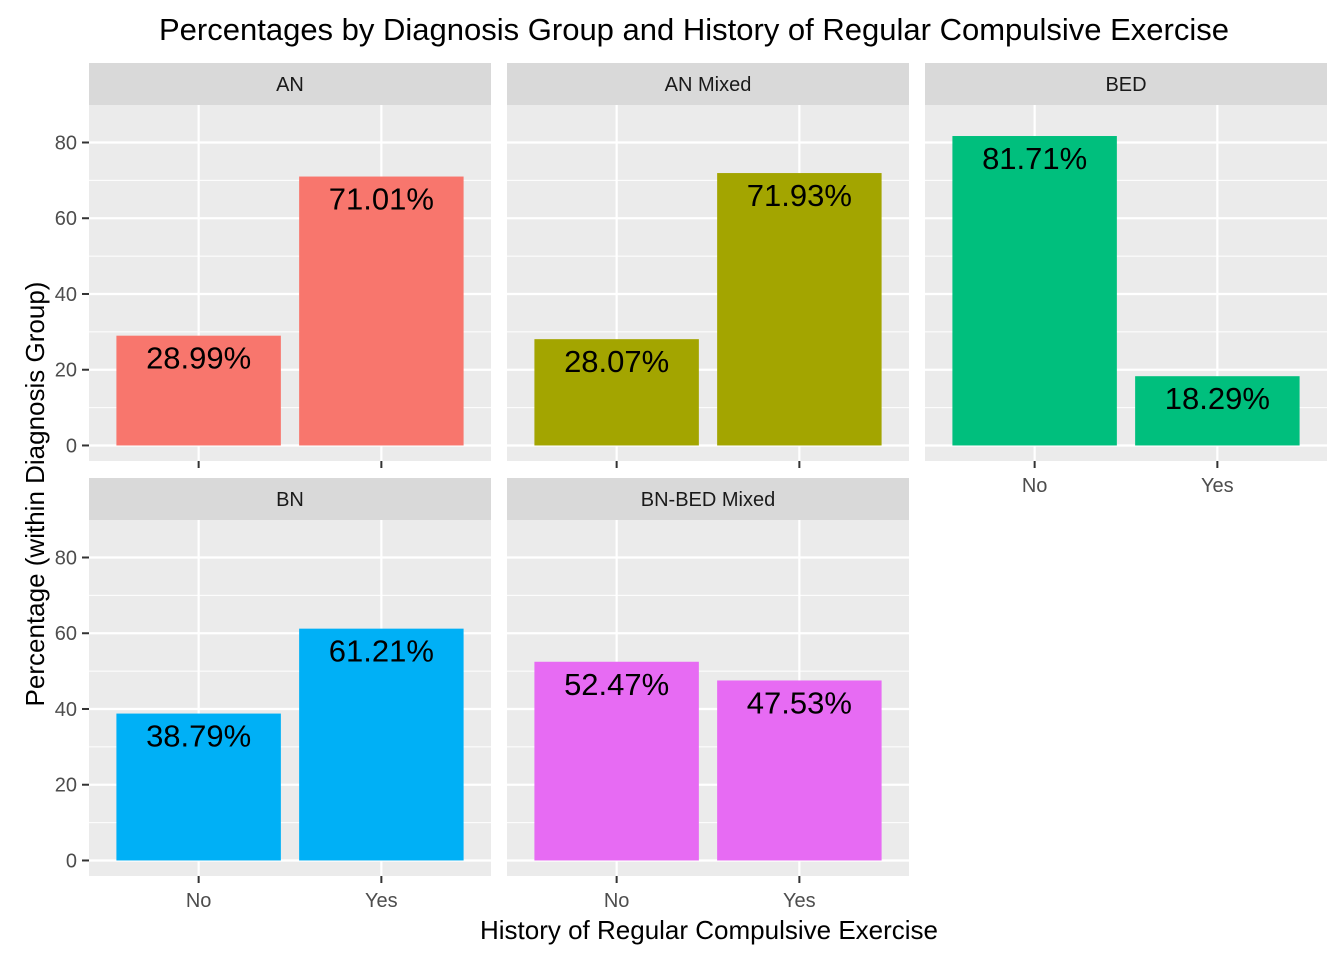 Image resolution: width=1344 pixels, height=960 pixels. What do you see at coordinates (616, 684) in the screenshot?
I see `bar-value-label: 52.47%` at bounding box center [616, 684].